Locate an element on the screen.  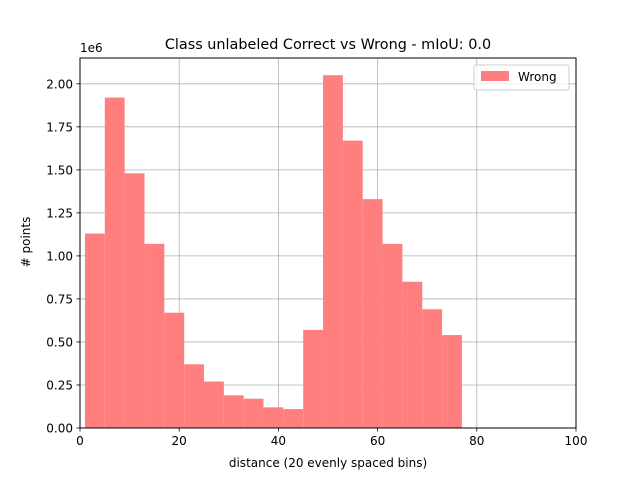
legend-swatch-wrong is located at coordinates (495, 76).